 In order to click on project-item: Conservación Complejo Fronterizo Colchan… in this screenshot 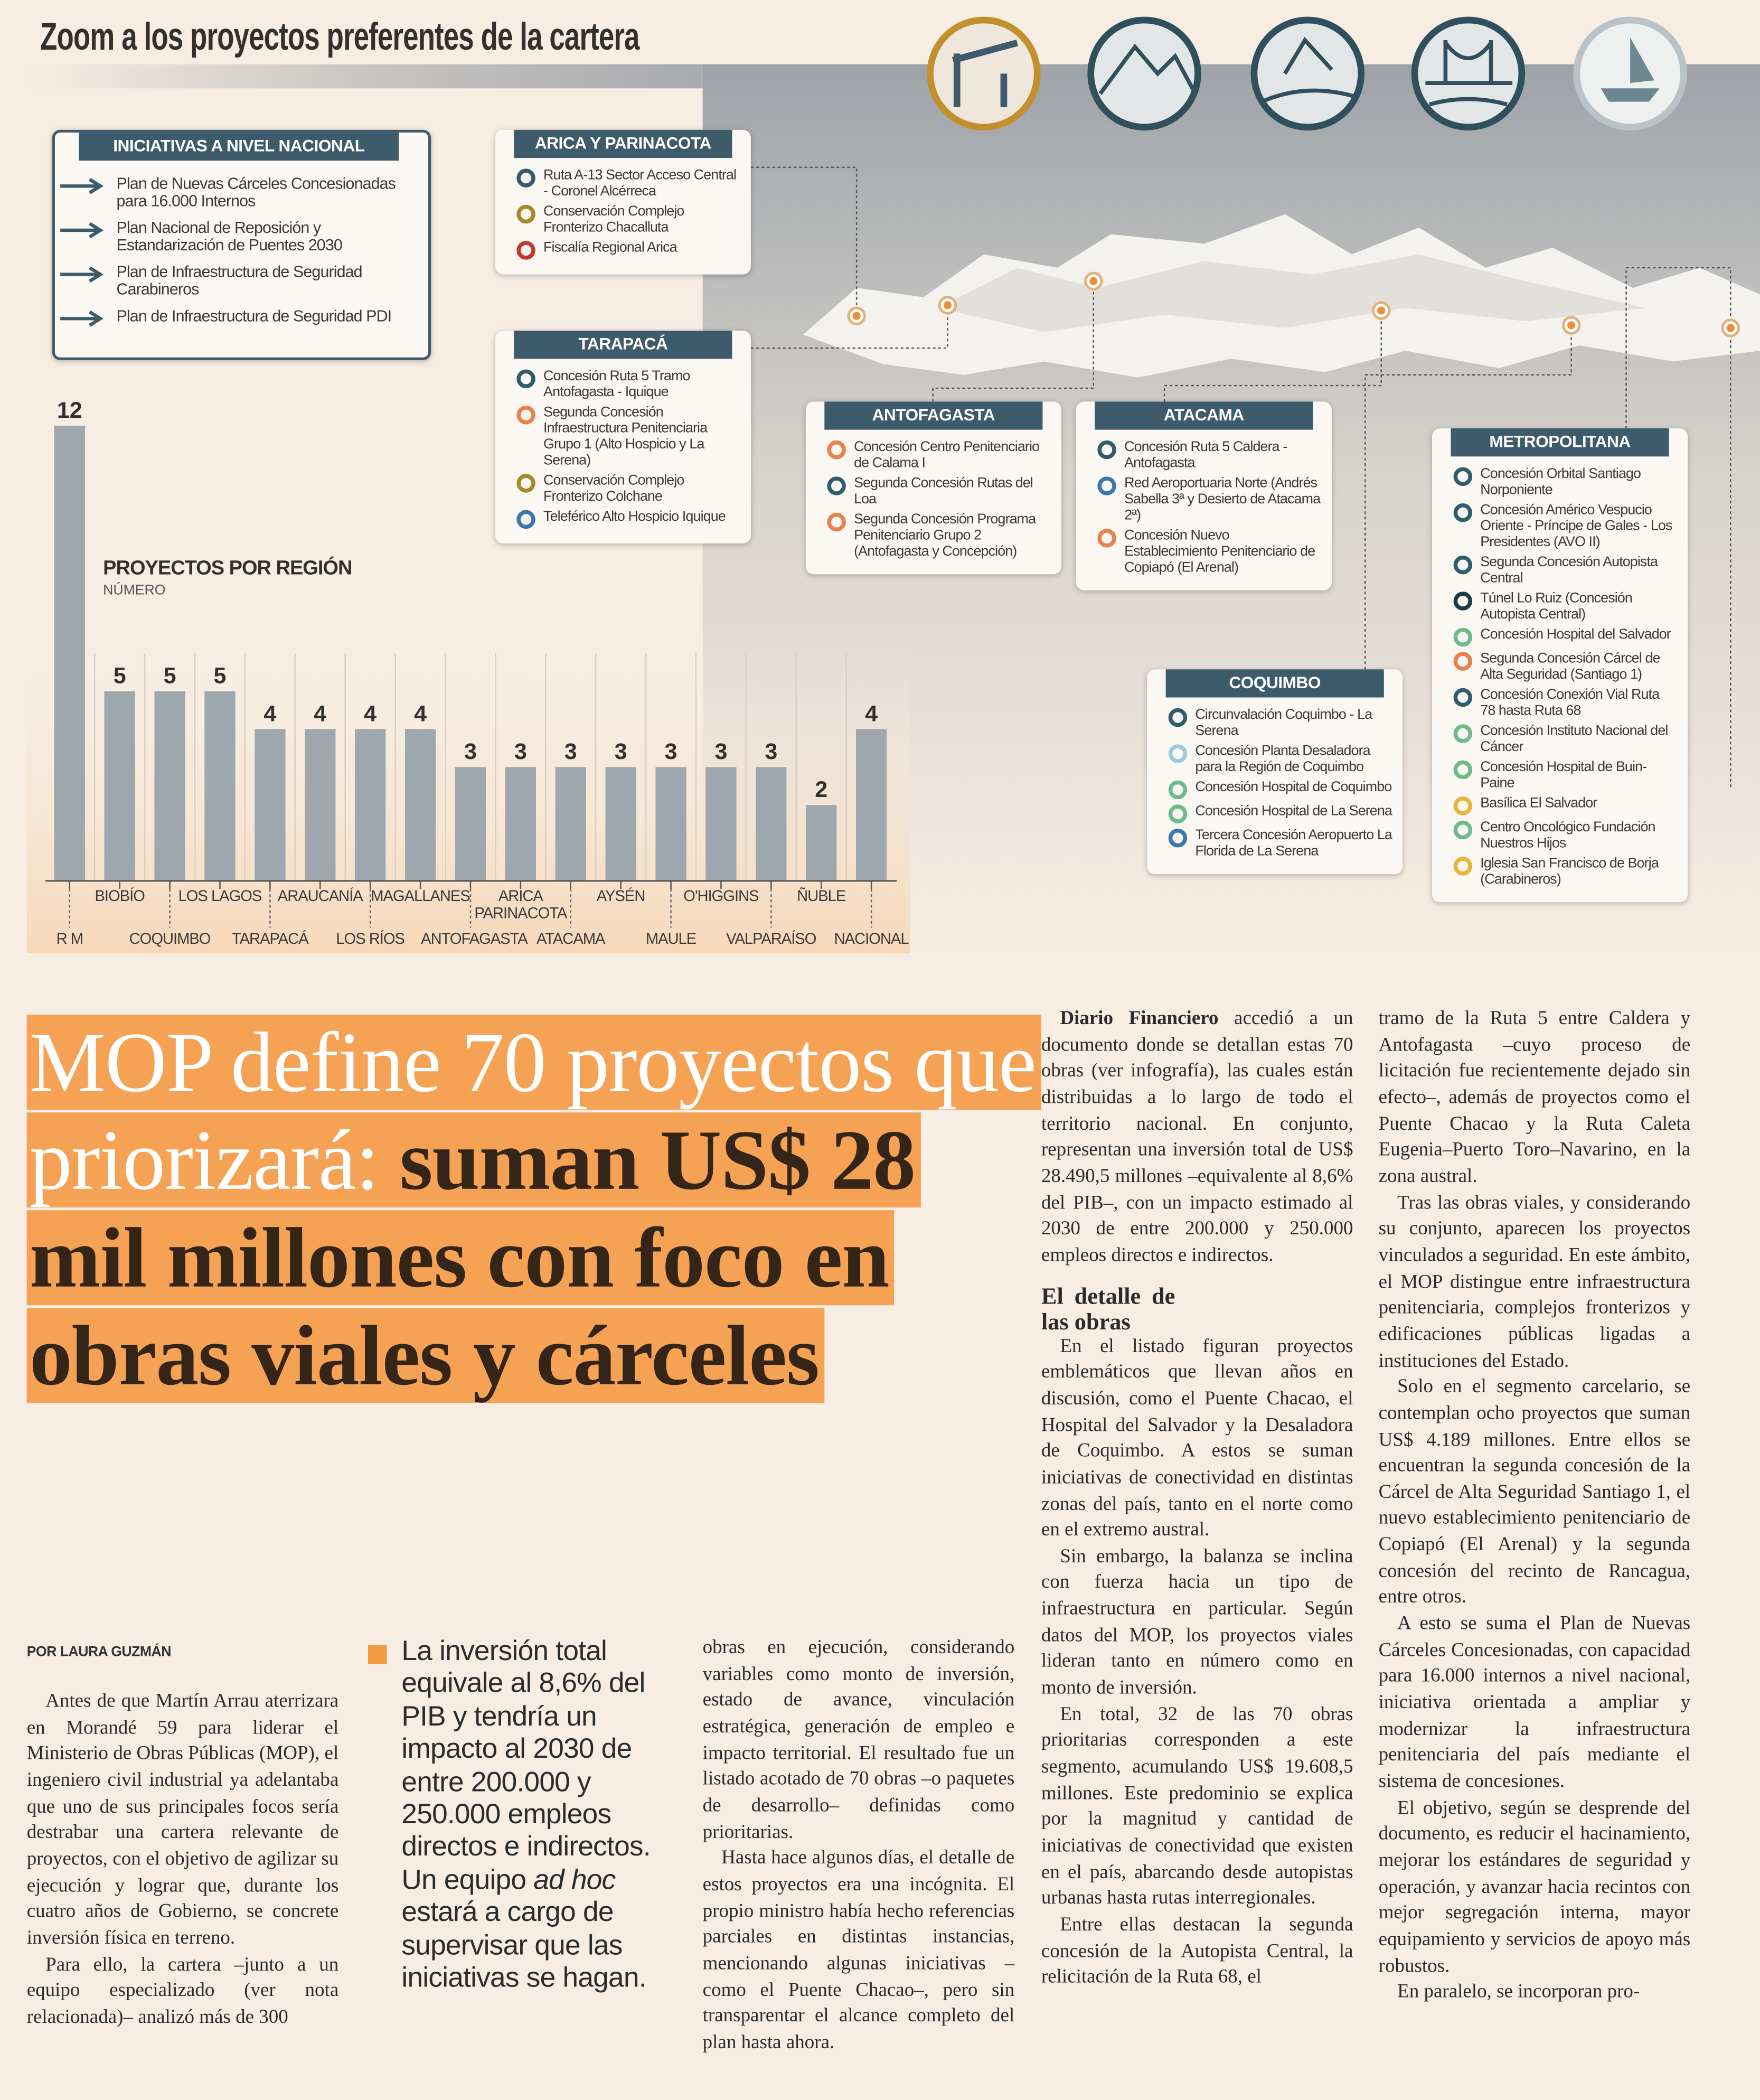, I will do `click(628, 489)`.